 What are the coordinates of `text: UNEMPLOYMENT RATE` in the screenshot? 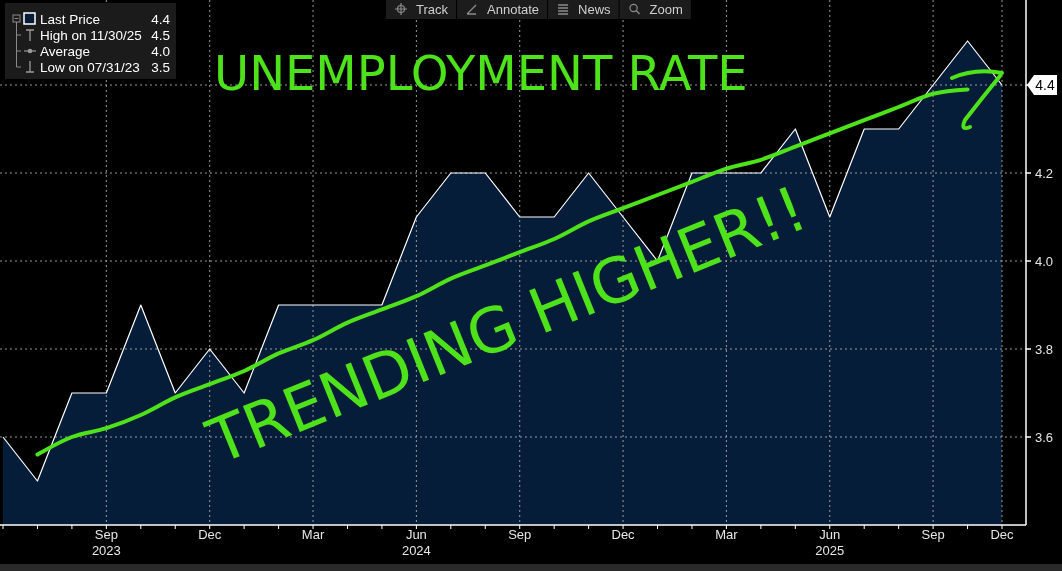 It's located at (481, 73).